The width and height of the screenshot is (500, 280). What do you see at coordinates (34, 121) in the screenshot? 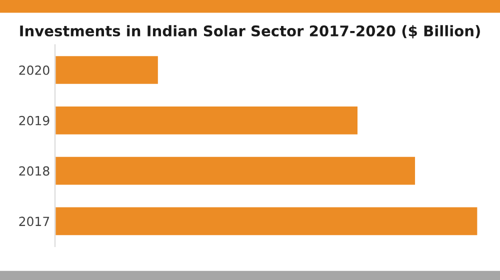
I see `y-tick-label: 2019` at bounding box center [34, 121].